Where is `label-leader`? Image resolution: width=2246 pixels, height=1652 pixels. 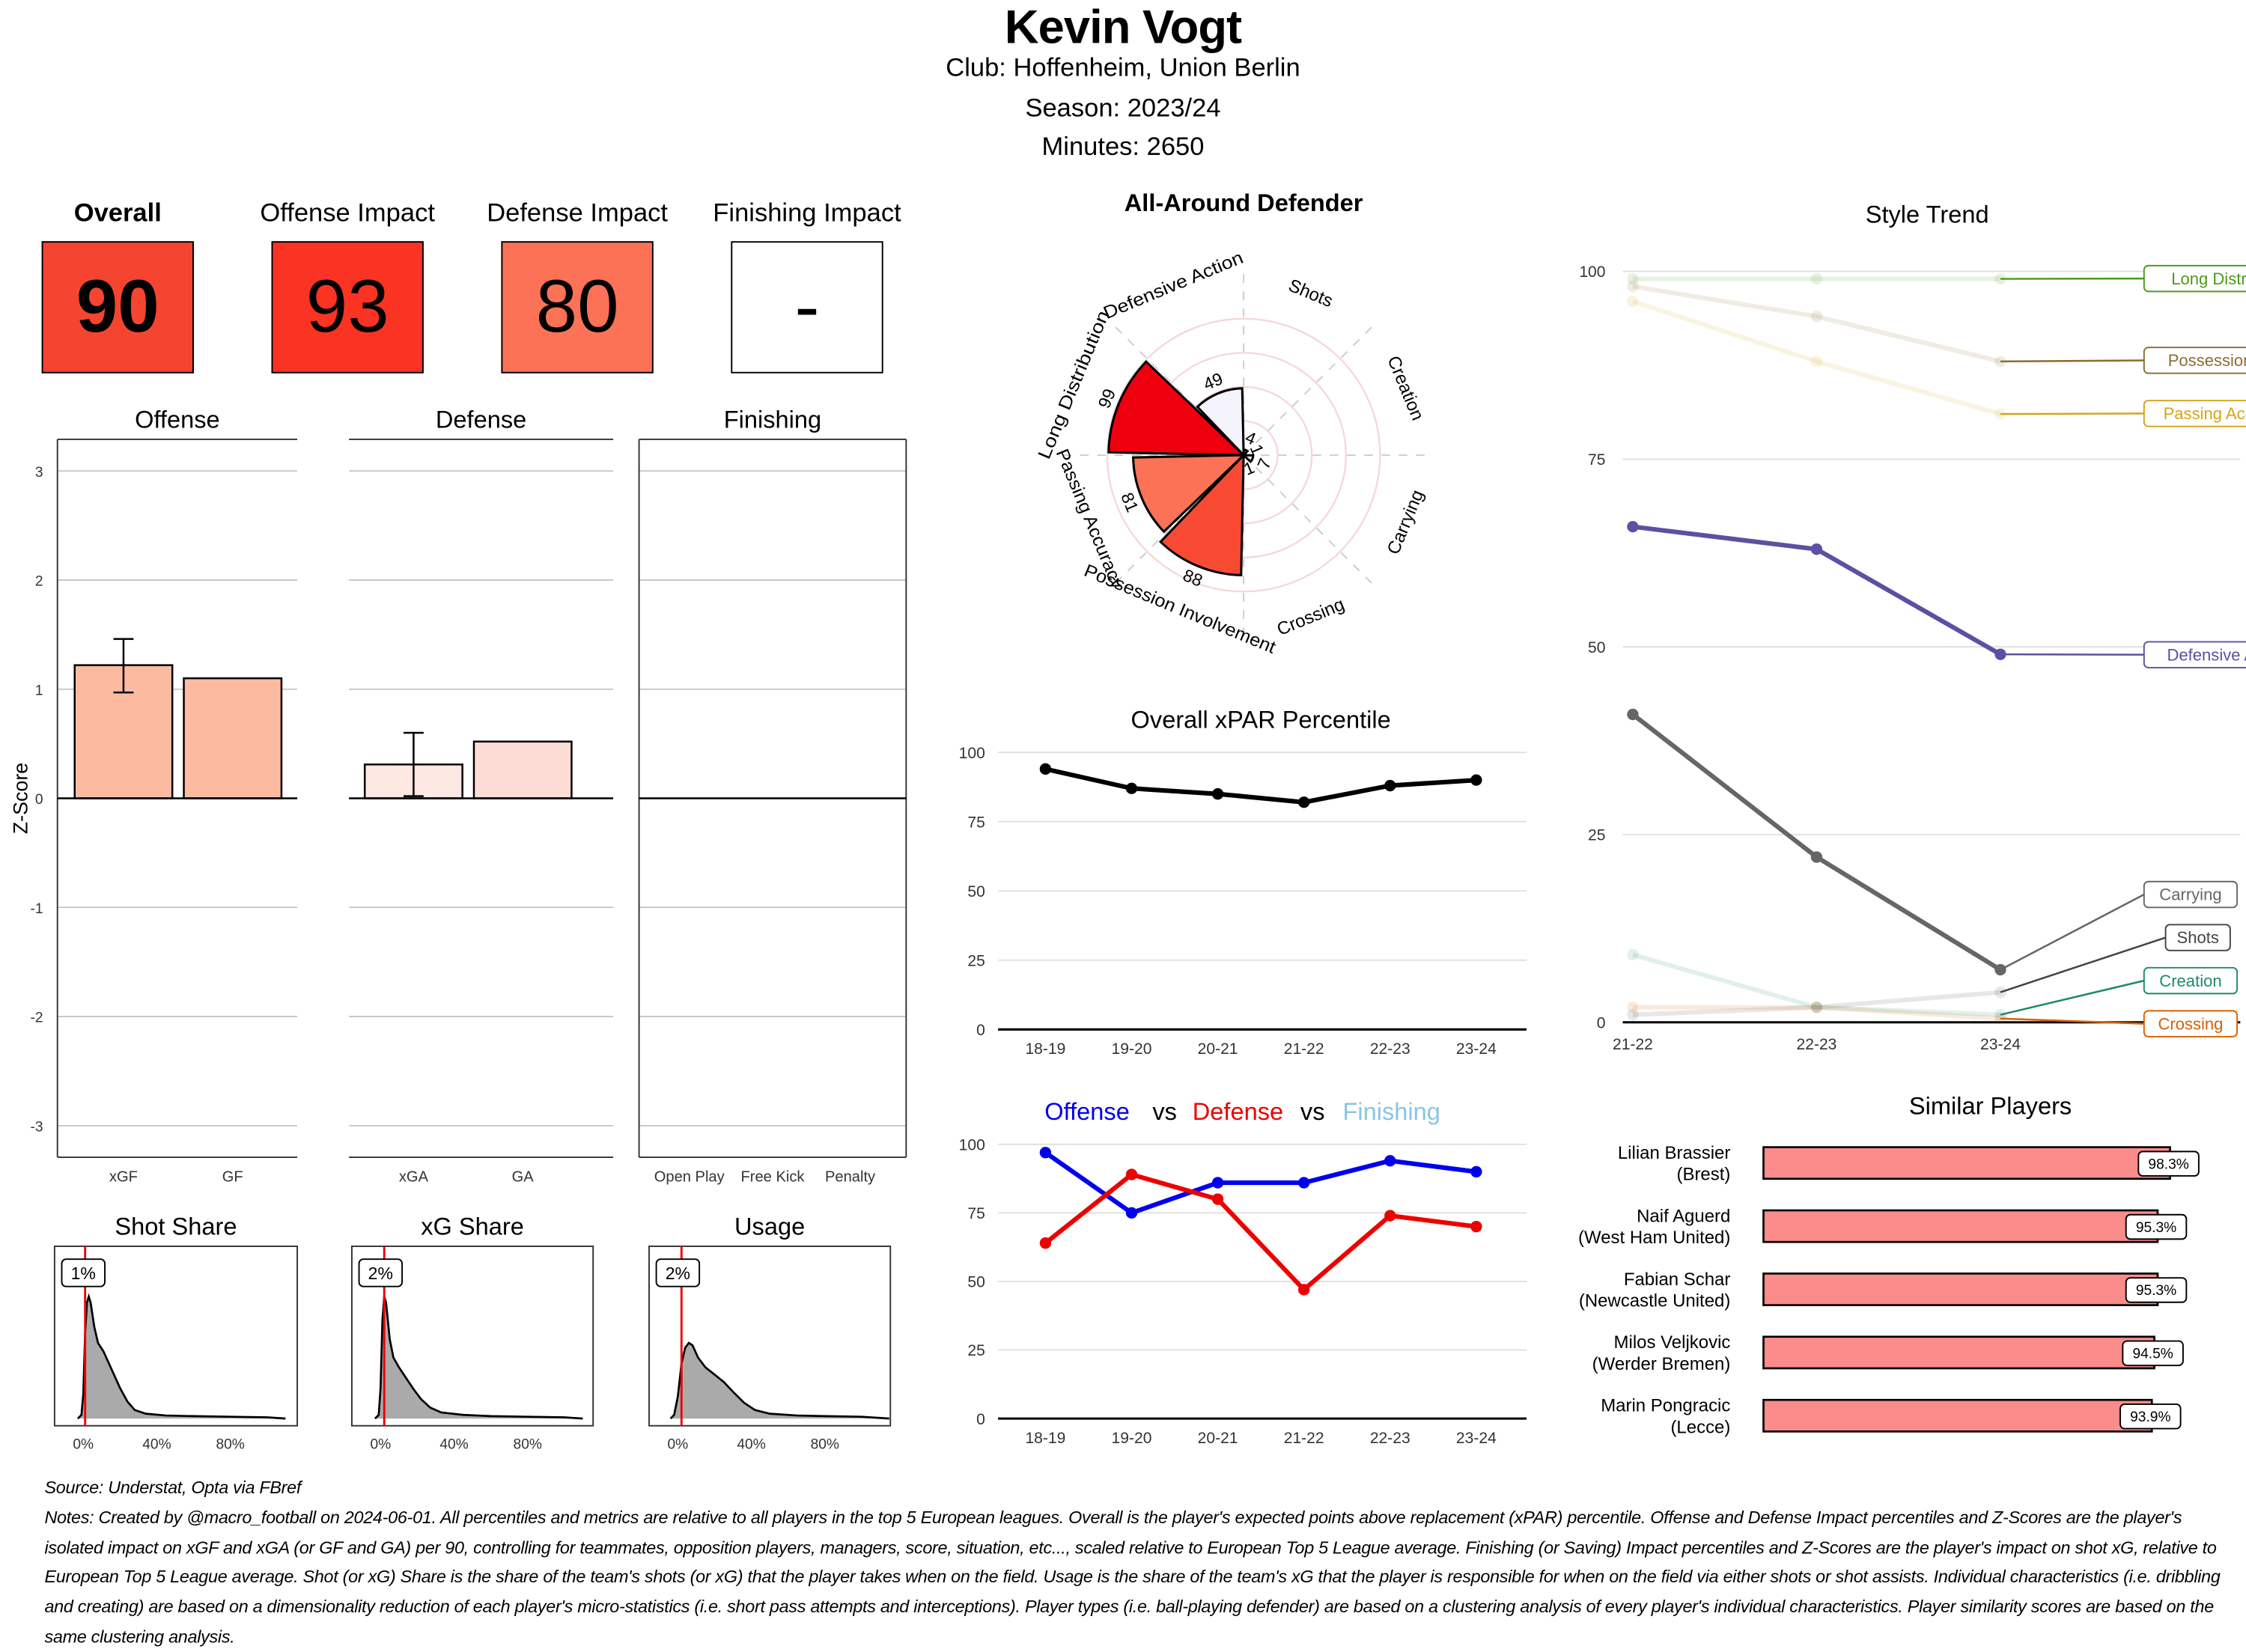 label-leader is located at coordinates (2072, 654).